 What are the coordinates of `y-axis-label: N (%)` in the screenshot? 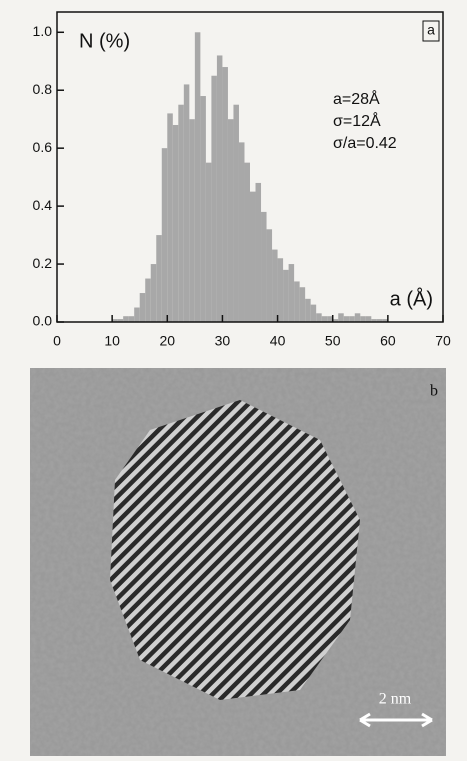 It's located at (104, 41).